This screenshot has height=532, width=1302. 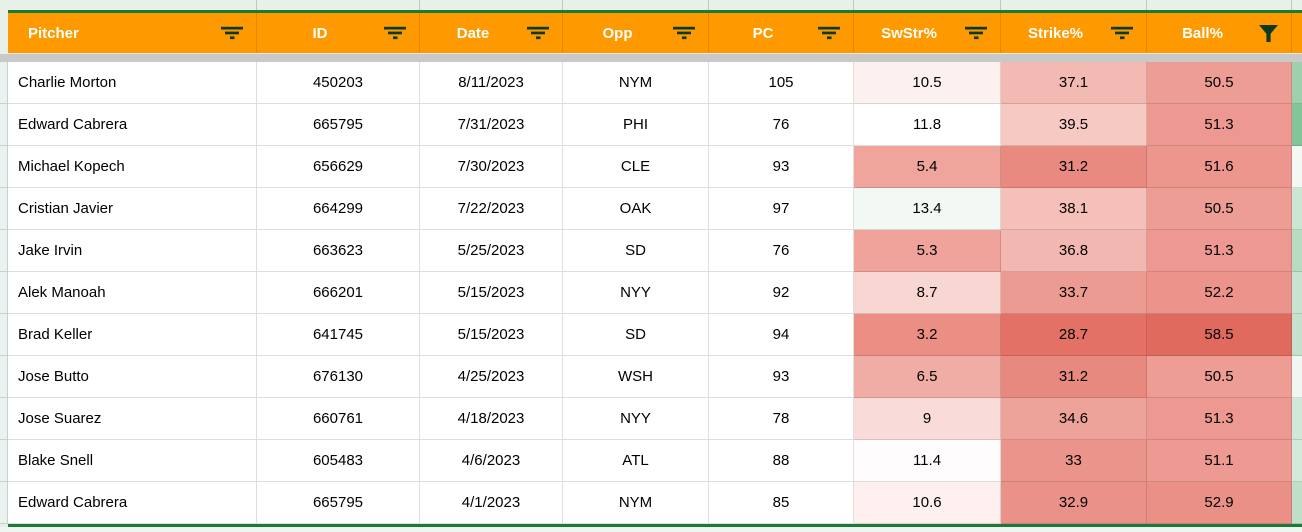 What do you see at coordinates (636, 377) in the screenshot?
I see `cell-opp: WSH` at bounding box center [636, 377].